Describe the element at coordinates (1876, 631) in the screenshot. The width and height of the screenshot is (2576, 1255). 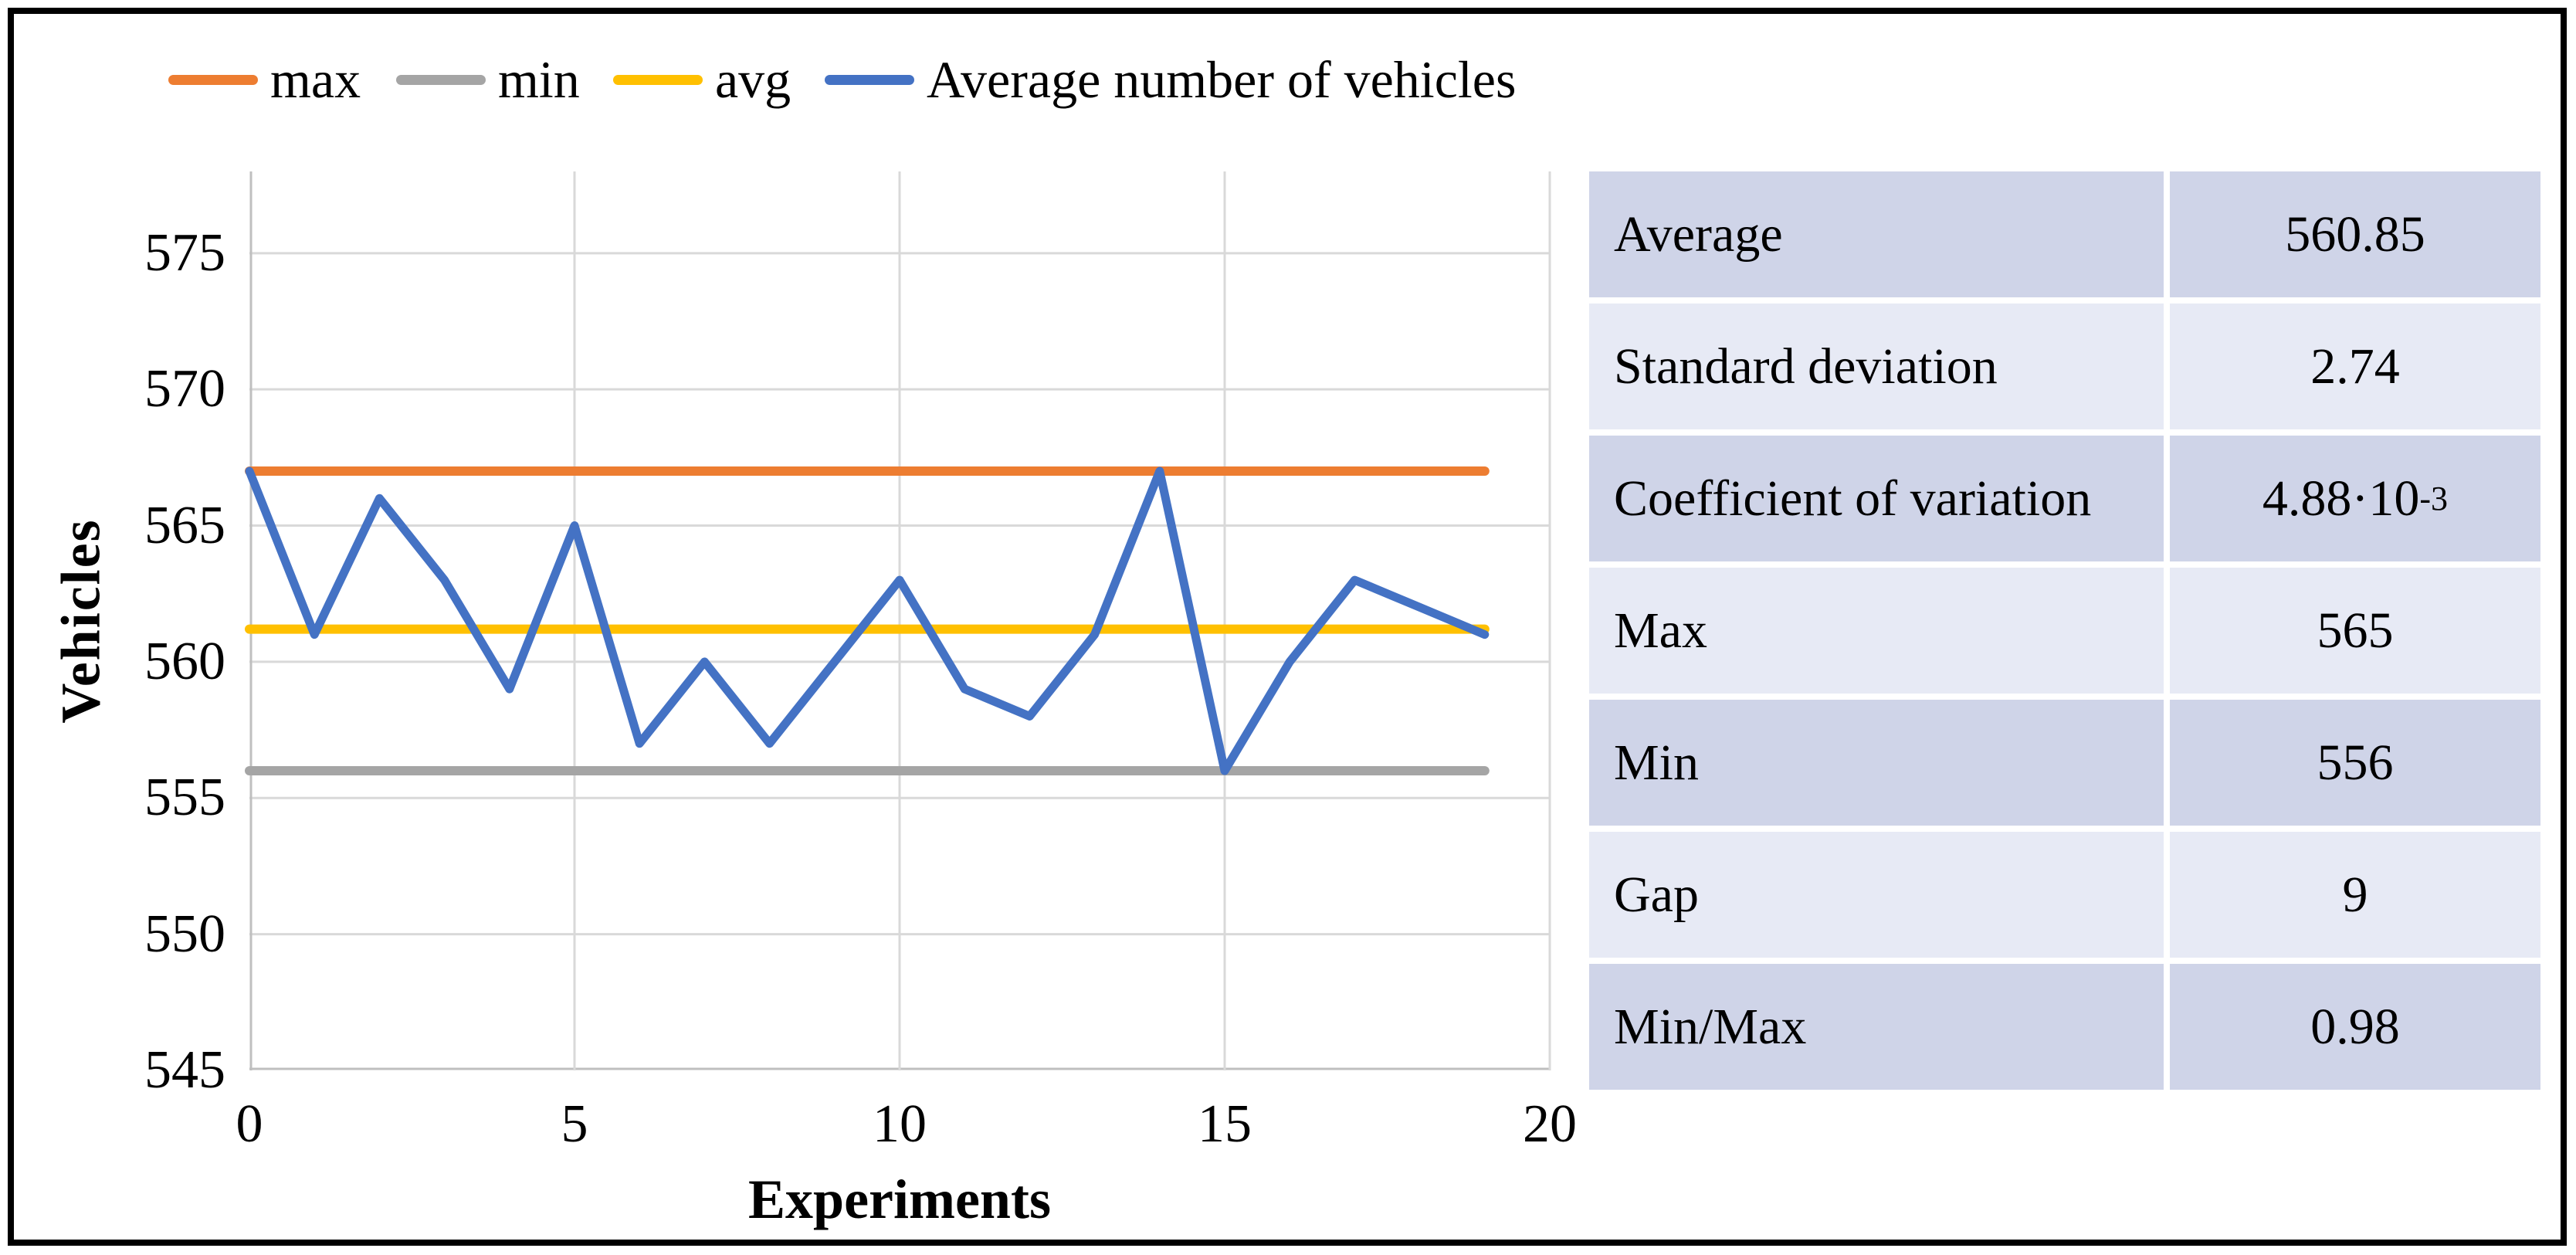
I see `table-row-label: Max` at that location.